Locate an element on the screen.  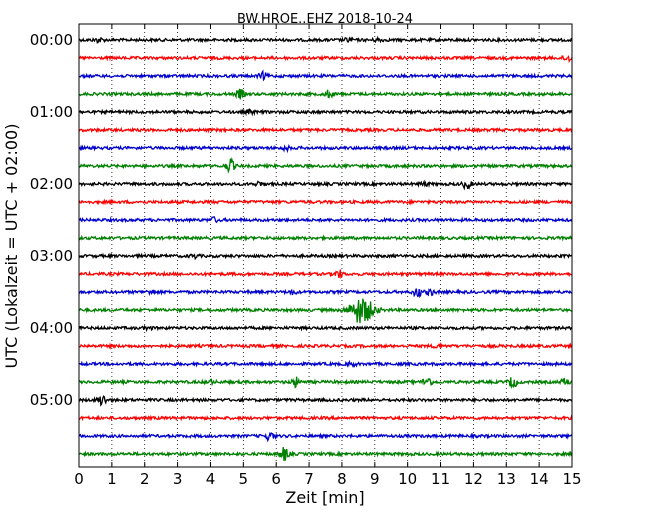
x-tick-label: 10 is located at coordinates (407, 479).